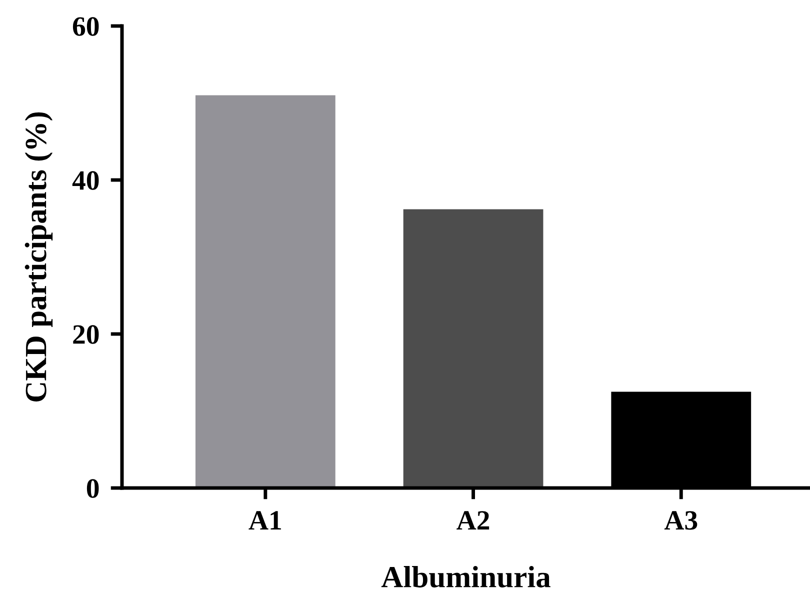 The width and height of the screenshot is (810, 602). What do you see at coordinates (473, 520) in the screenshot?
I see `x-tick-label: A2` at bounding box center [473, 520].